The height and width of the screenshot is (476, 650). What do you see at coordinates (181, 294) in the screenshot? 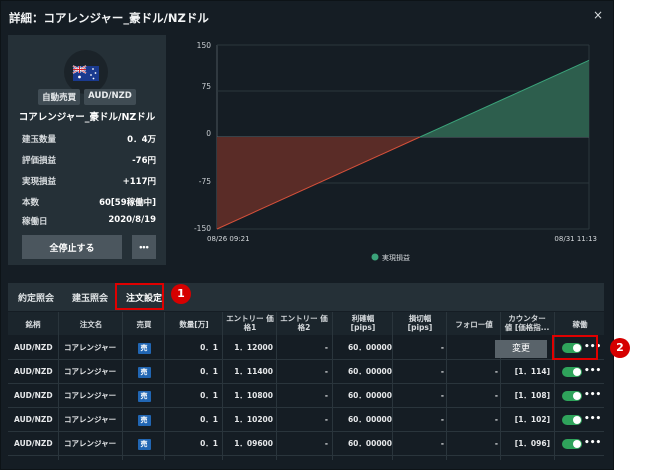
I see `callout-number-1: 1` at bounding box center [181, 294].